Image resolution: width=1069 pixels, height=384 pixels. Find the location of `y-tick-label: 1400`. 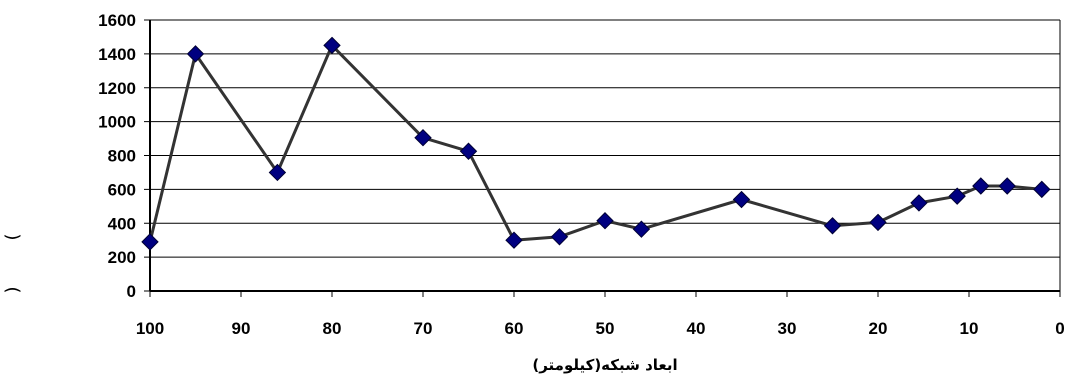

y-tick-label: 1400 is located at coordinates (117, 54).